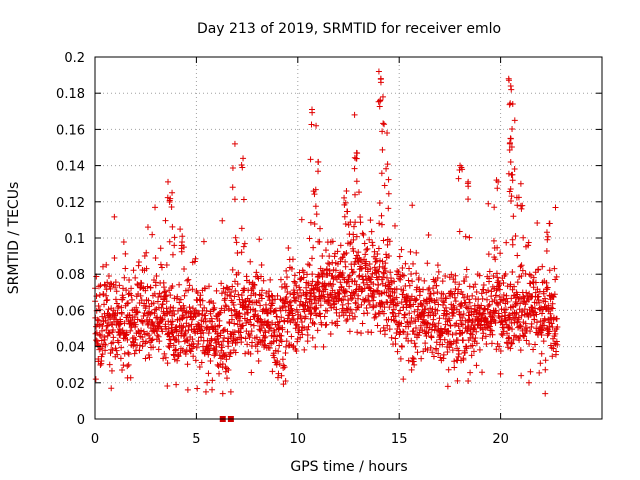 The image size is (640, 480). What do you see at coordinates (70, 384) in the screenshot?
I see `y-tick-label: 0.02` at bounding box center [70, 384].